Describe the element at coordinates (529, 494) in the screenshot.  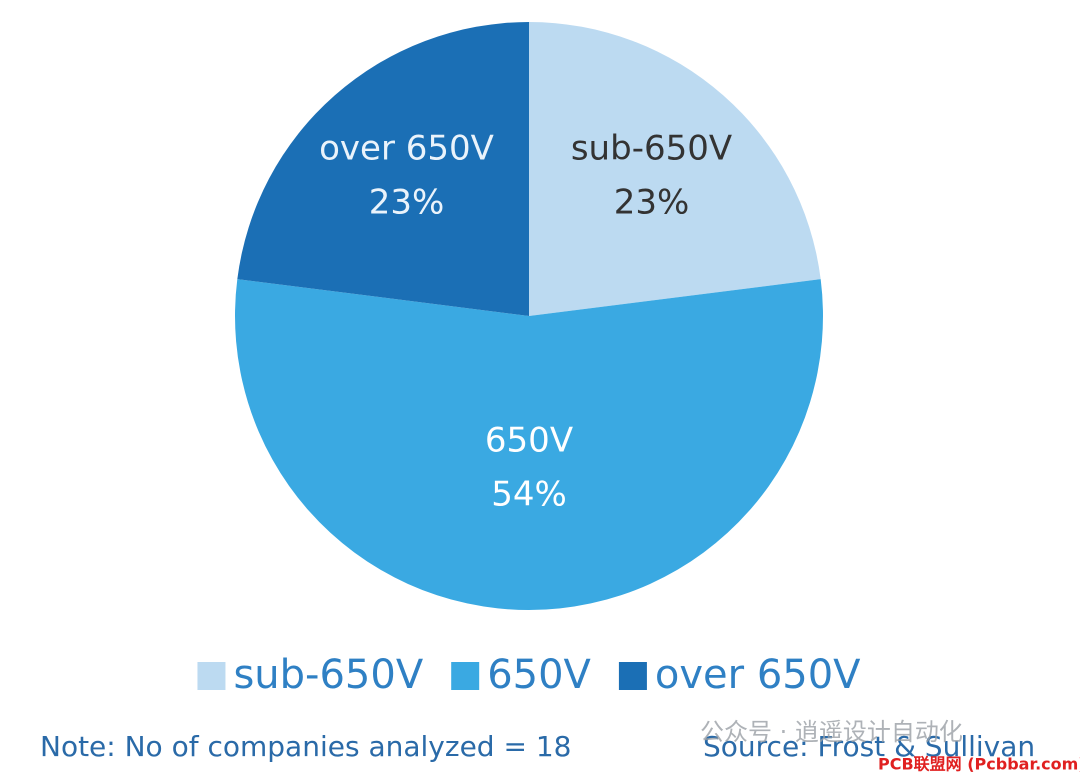
I see `slice-value: 54%` at that location.